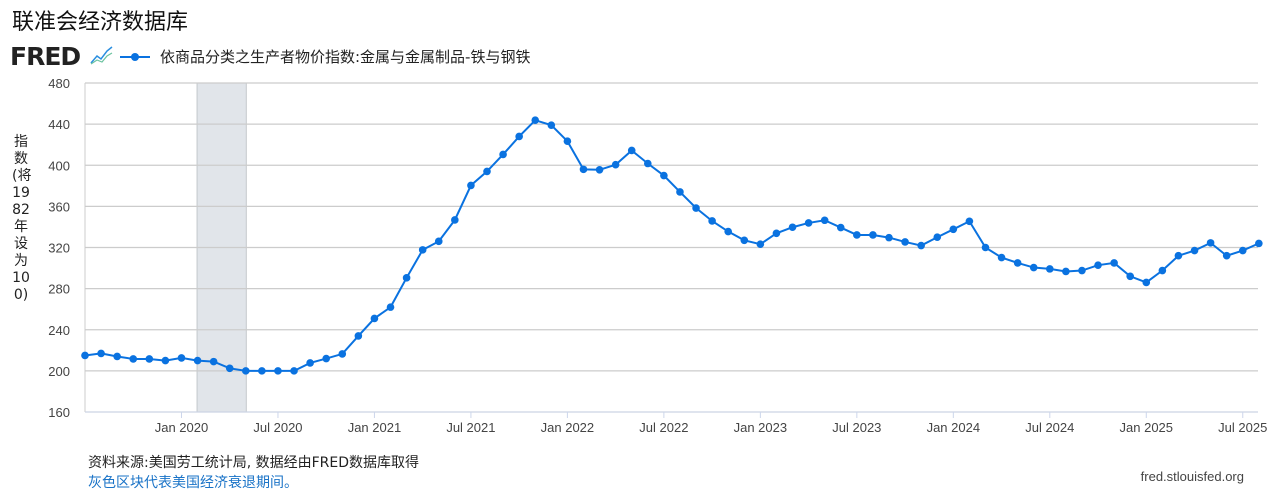  I want to click on y-tick-label: 480, so click(59, 83).